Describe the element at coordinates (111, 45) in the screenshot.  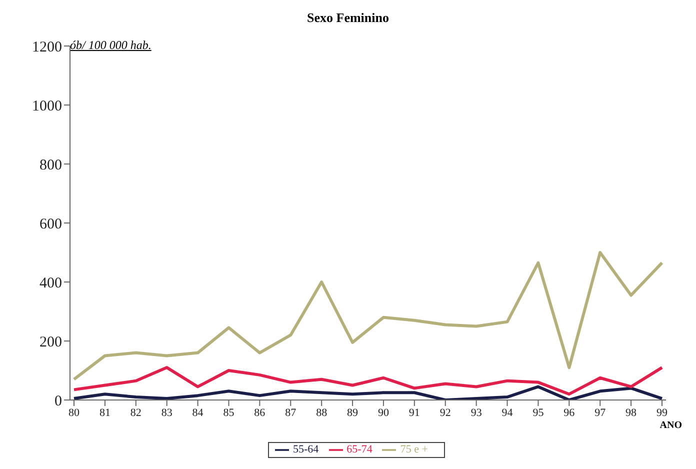
I see `y-axis-title: ób/ 100 000 hab.` at that location.